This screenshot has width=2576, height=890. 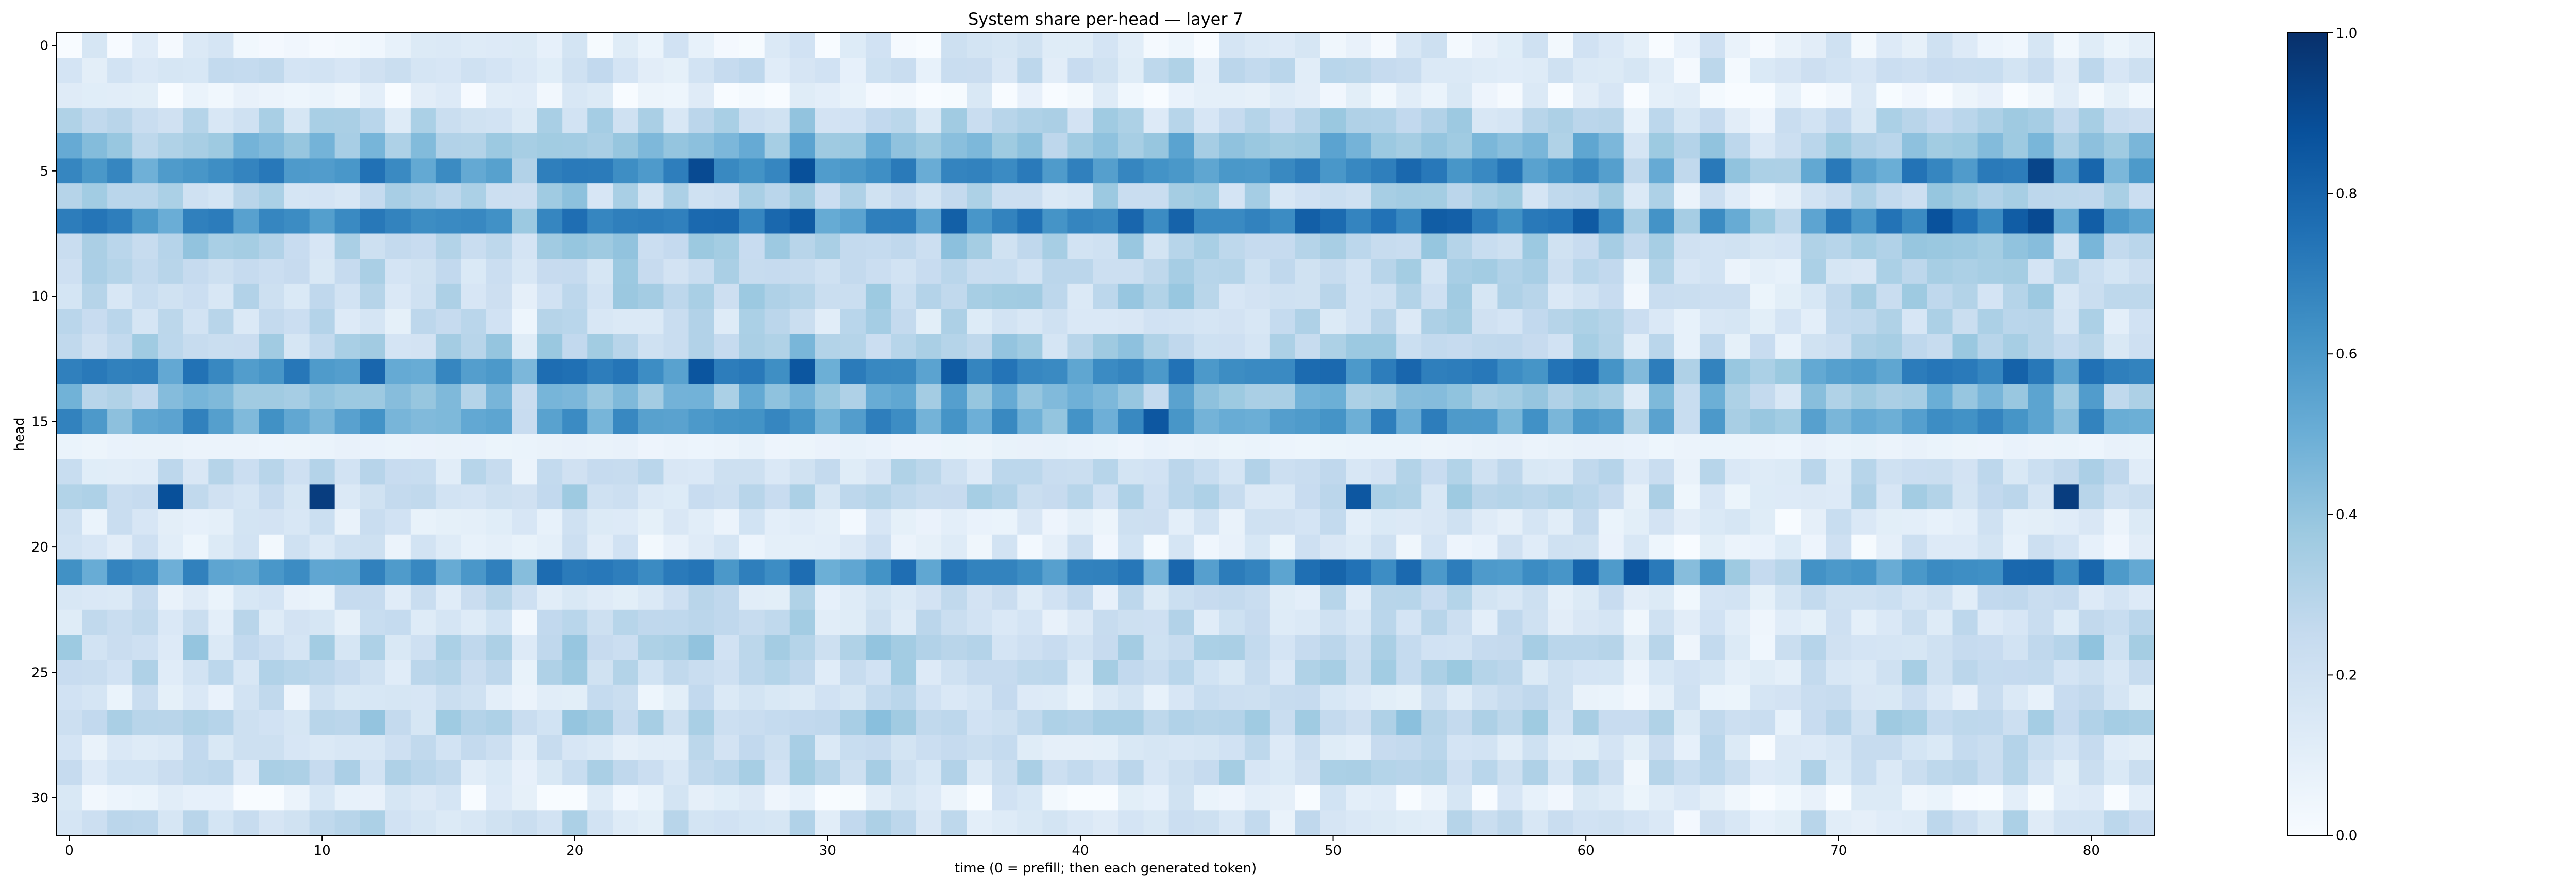 What do you see at coordinates (2307, 434) in the screenshot?
I see `colorbar` at bounding box center [2307, 434].